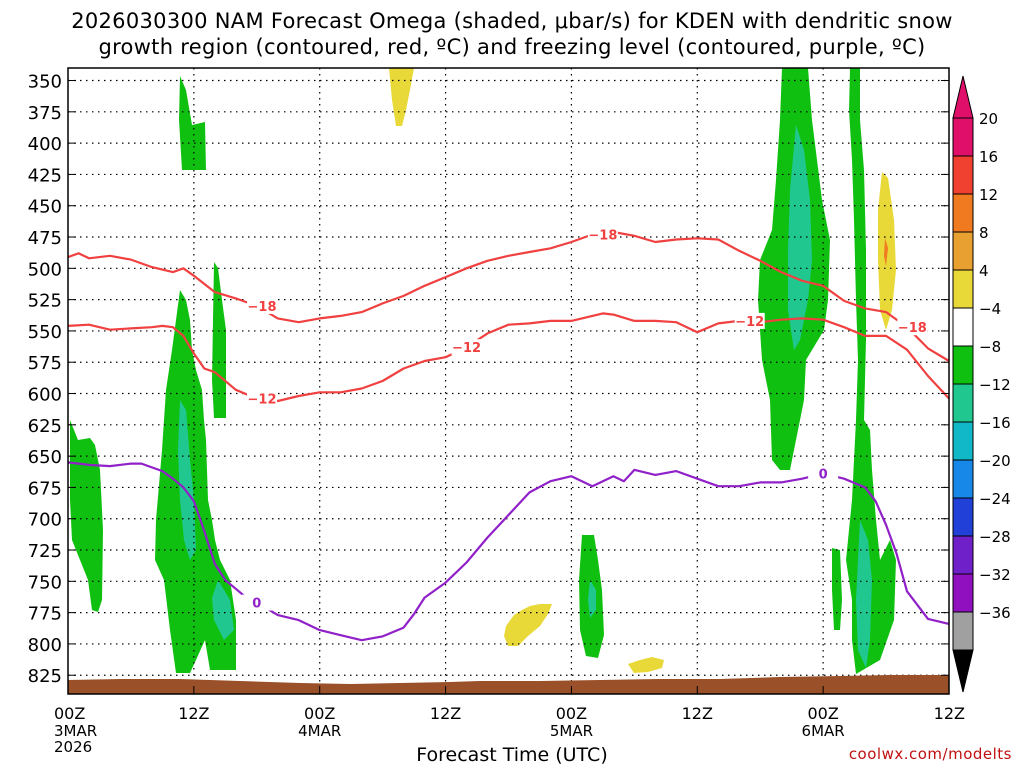  I want to click on colorbar-label: 16, so click(988, 157).